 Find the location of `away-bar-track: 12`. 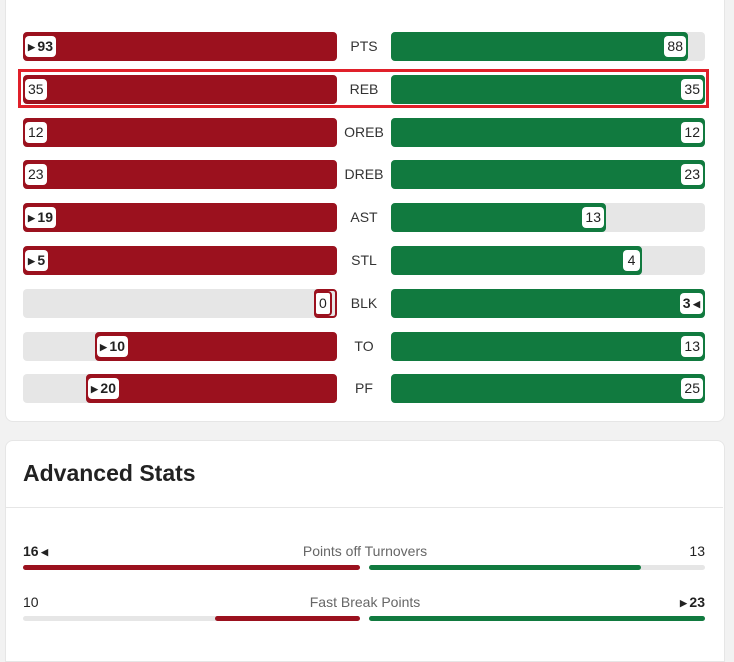

away-bar-track: 12 is located at coordinates (180, 132).